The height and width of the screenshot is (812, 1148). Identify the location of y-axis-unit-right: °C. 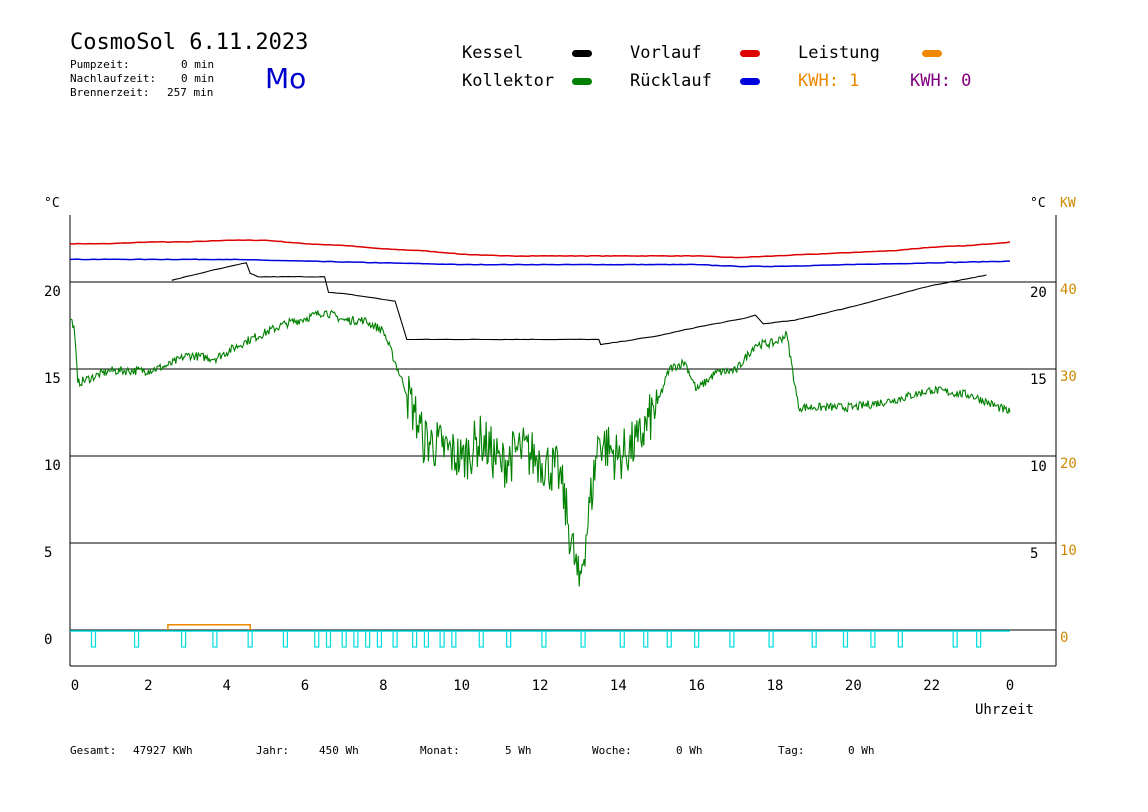
(1038, 203).